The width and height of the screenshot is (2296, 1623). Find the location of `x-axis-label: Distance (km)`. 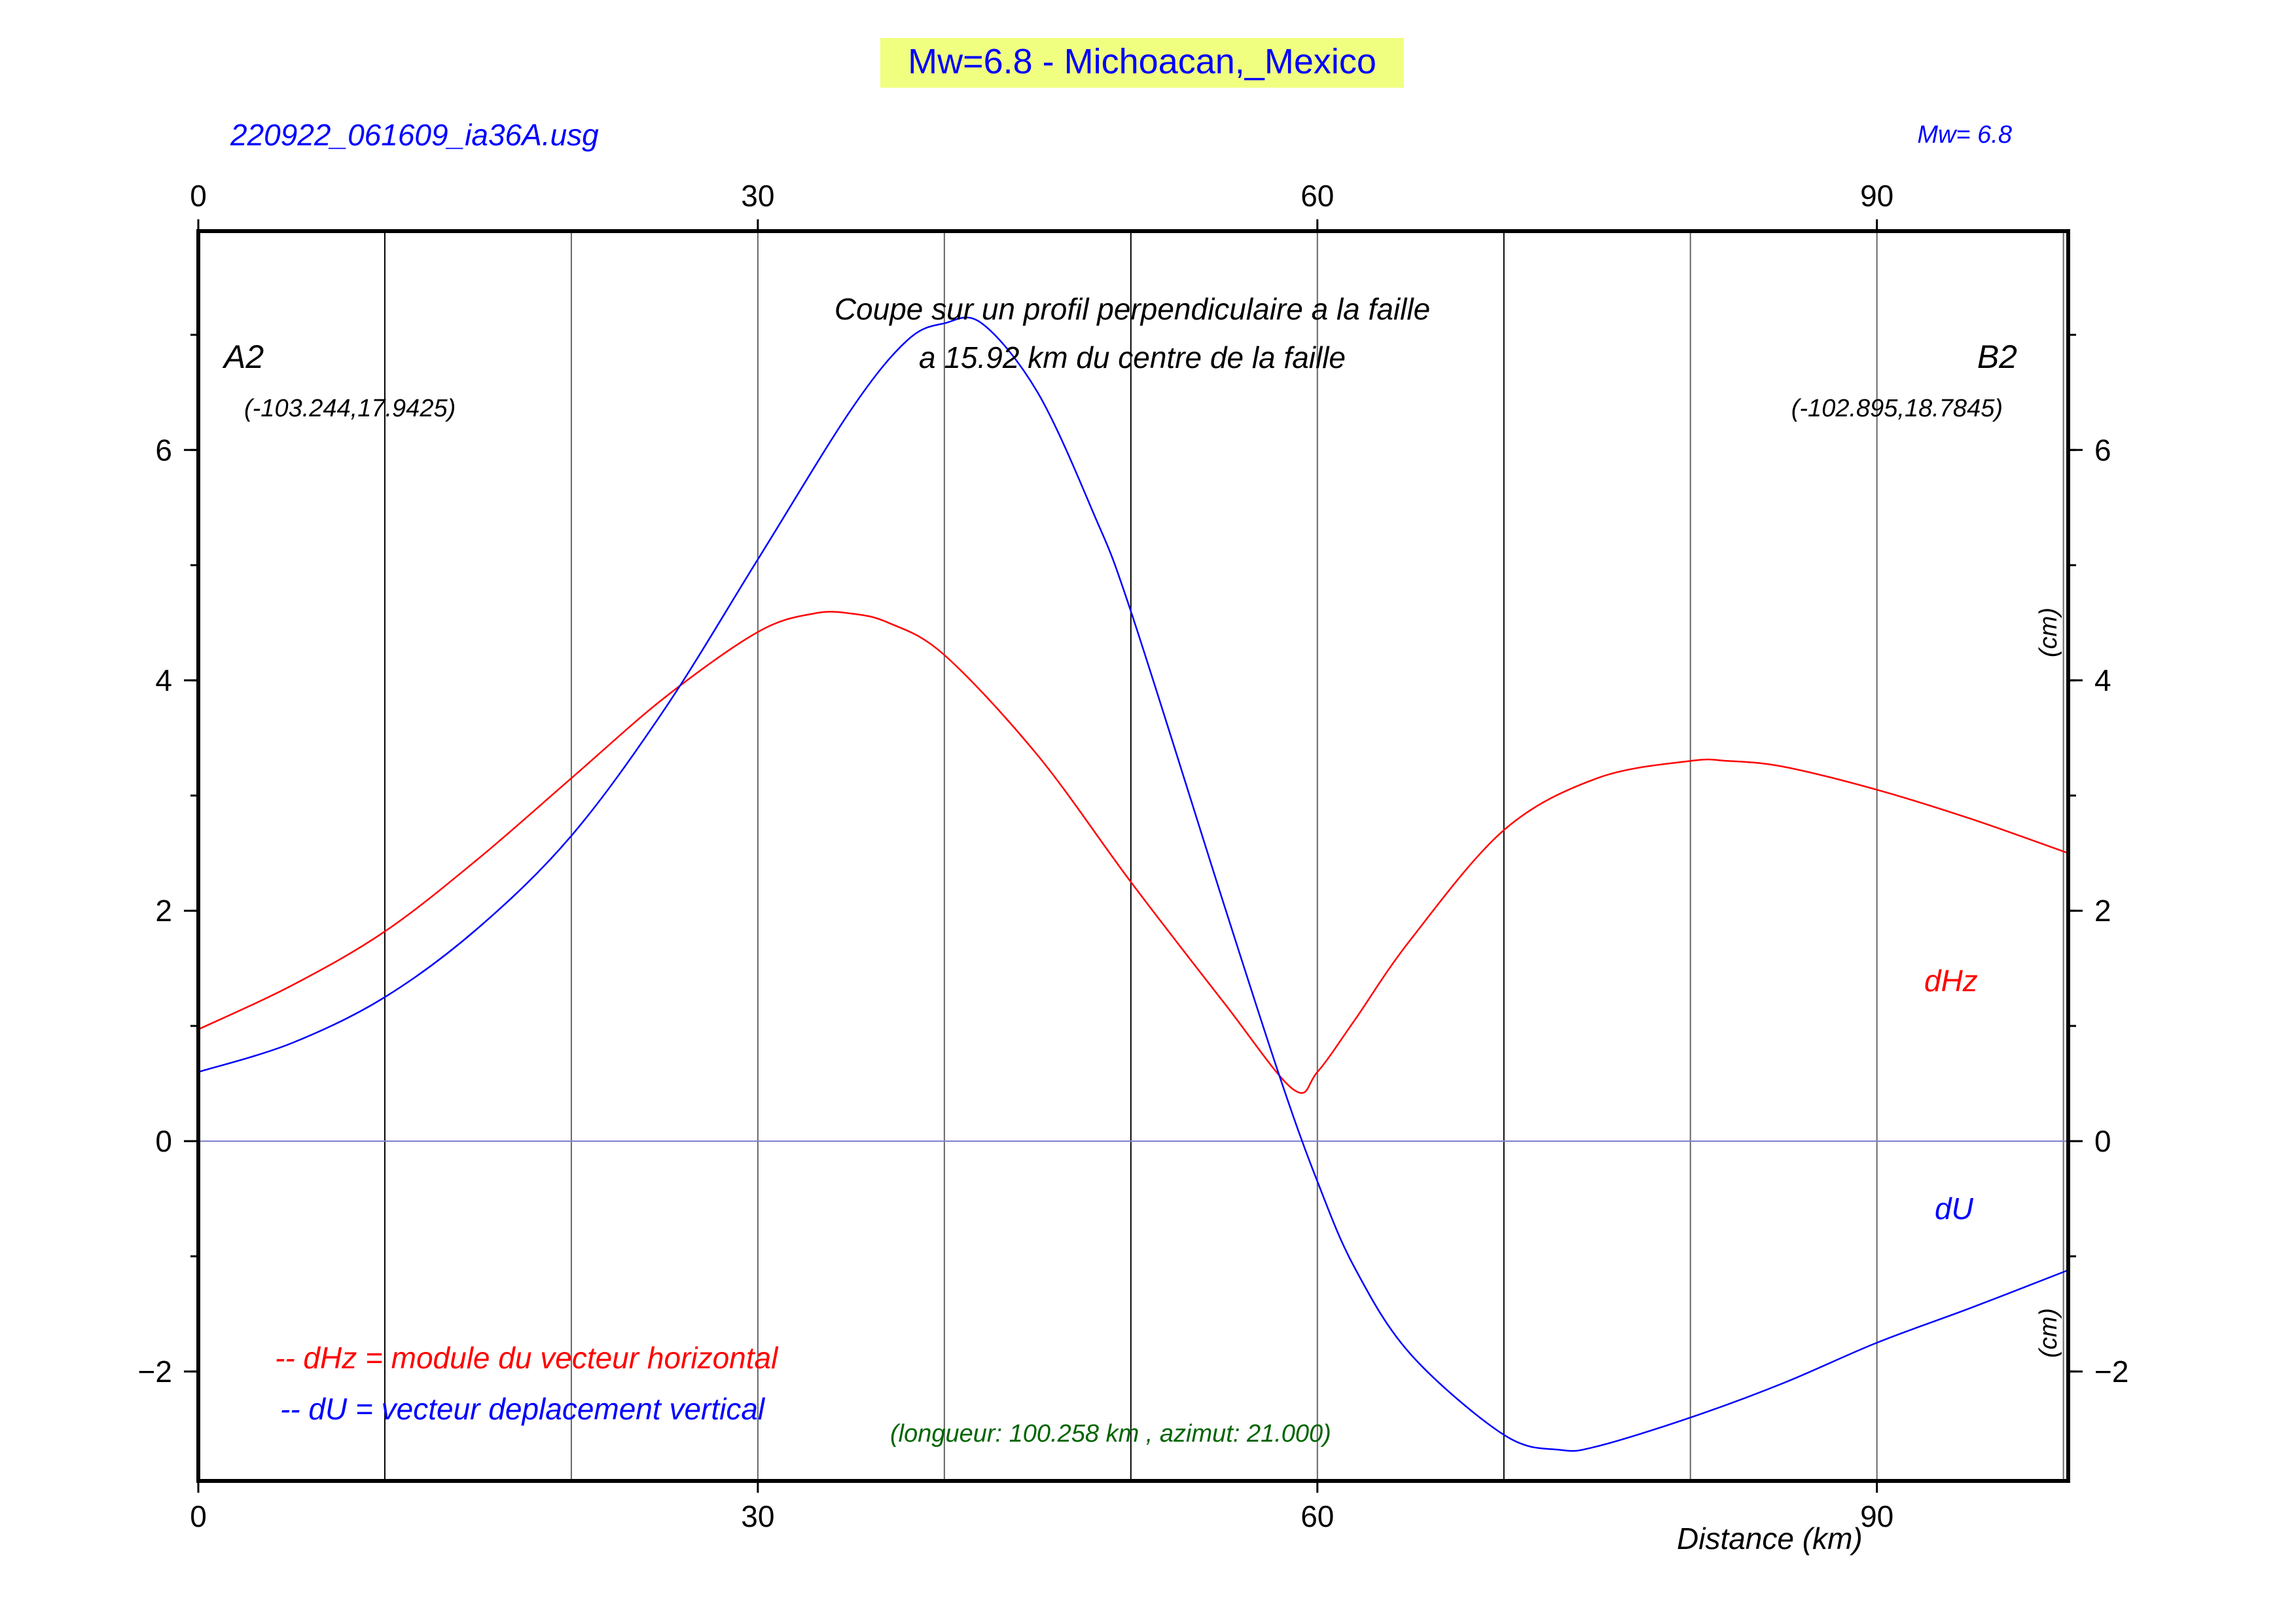

x-axis-label: Distance (km) is located at coordinates (1770, 1539).